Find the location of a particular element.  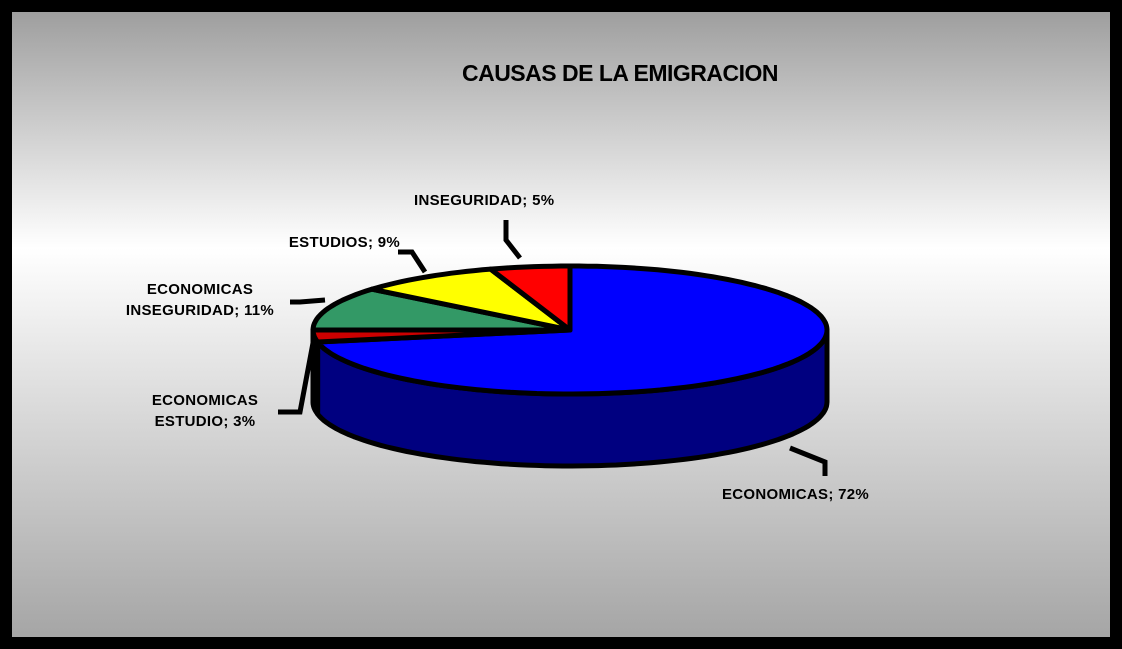

chart-title: CAUSAS DE LA EMIGRACION is located at coordinates (620, 73).